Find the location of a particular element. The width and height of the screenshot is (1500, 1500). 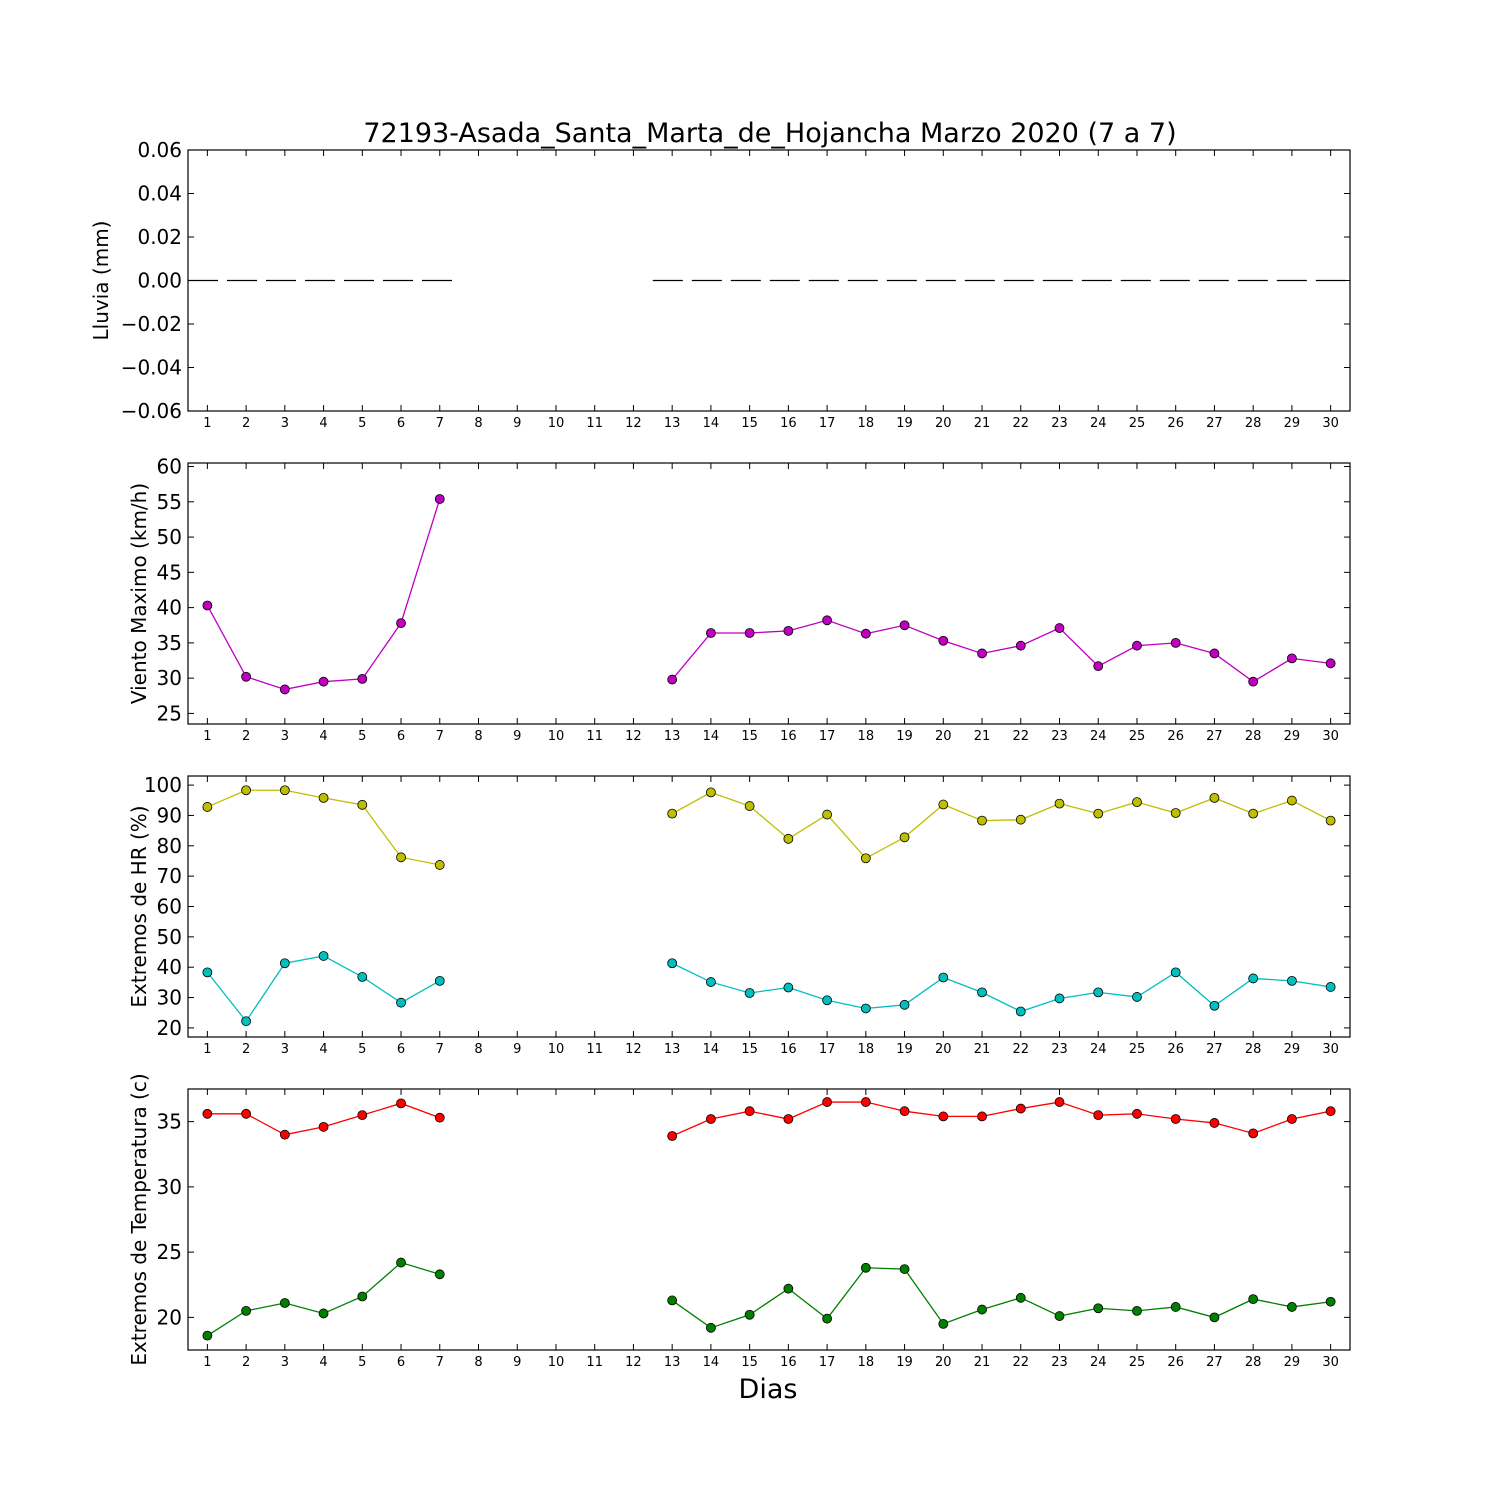

y-tick-label: 0.00 is located at coordinates (159, 281).